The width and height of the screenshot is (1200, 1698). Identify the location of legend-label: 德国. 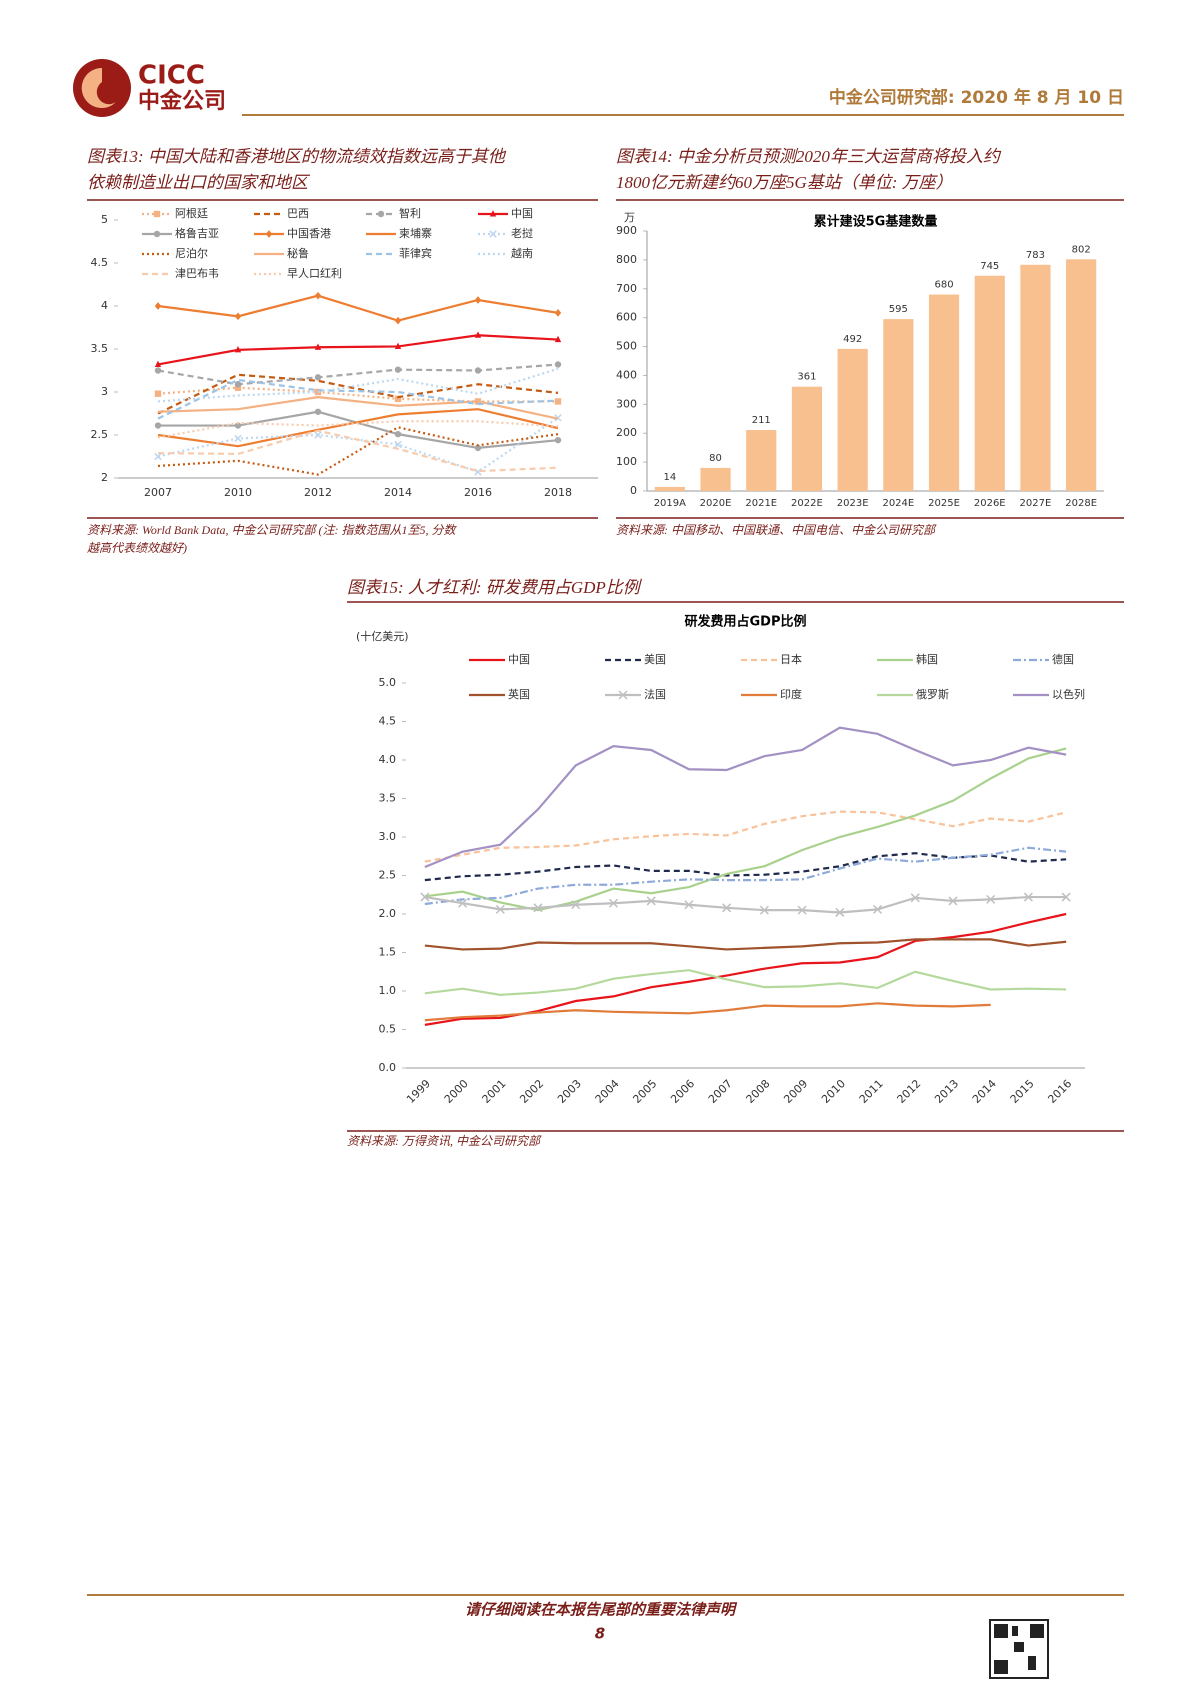
(1063, 659).